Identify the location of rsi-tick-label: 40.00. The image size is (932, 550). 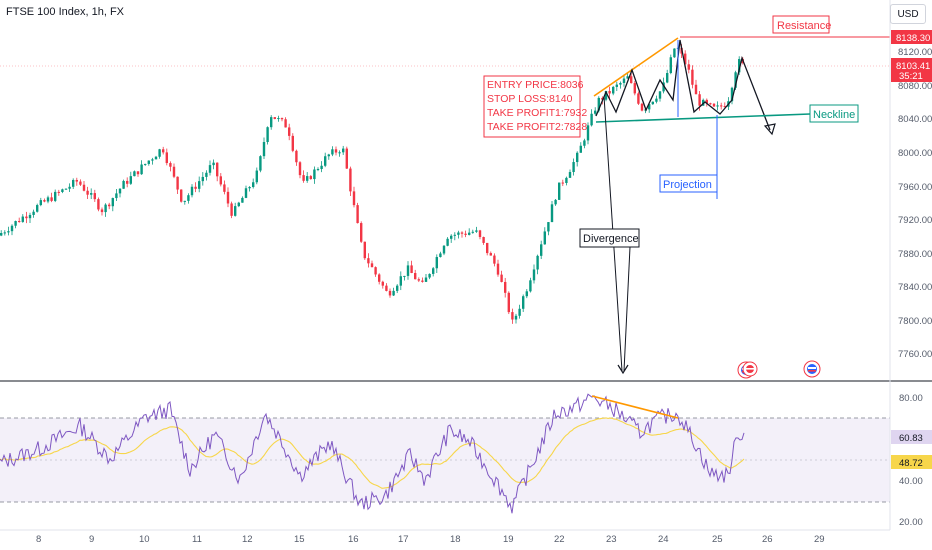
(911, 481).